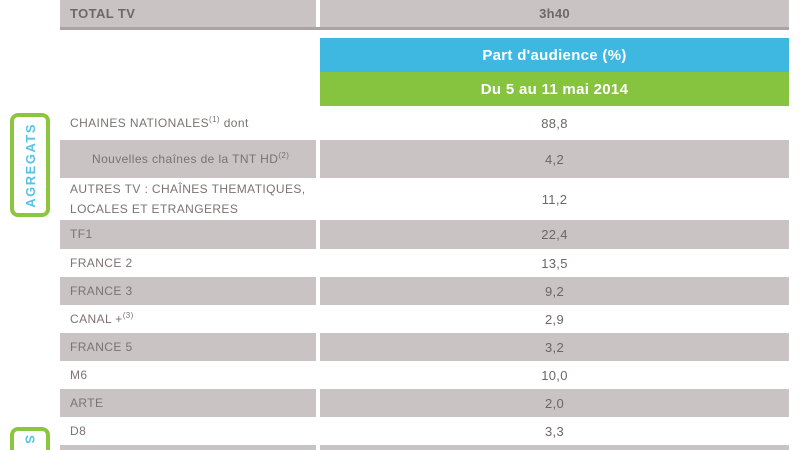 Image resolution: width=800 pixels, height=450 pixels. I want to click on table-row: ARTE 2,0, so click(424, 403).